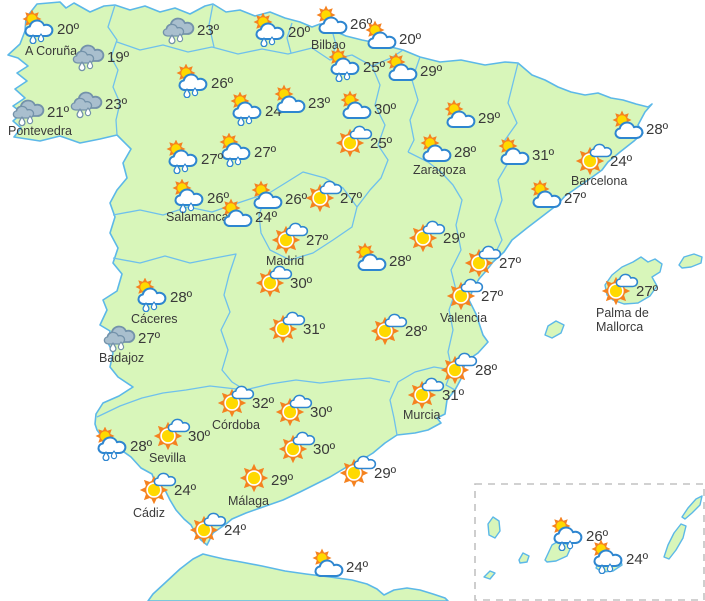 The height and width of the screenshot is (601, 705). I want to click on mallorca-island, so click(633, 280).